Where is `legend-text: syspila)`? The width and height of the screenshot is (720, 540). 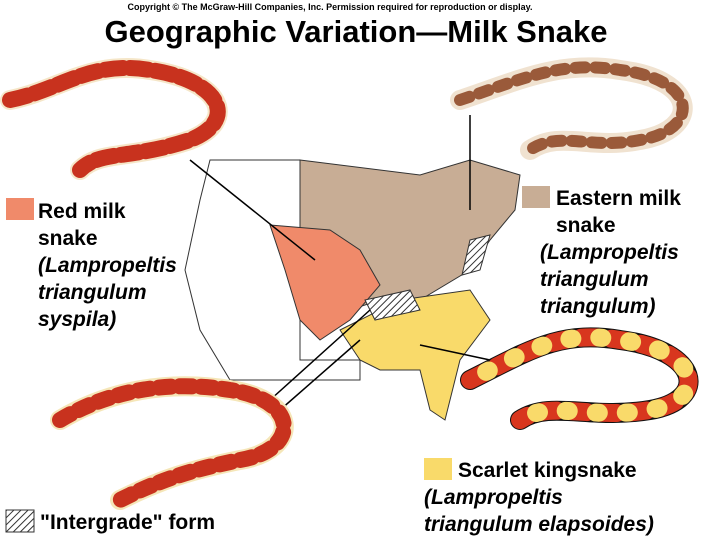
legend-text: syspila) is located at coordinates (77, 319).